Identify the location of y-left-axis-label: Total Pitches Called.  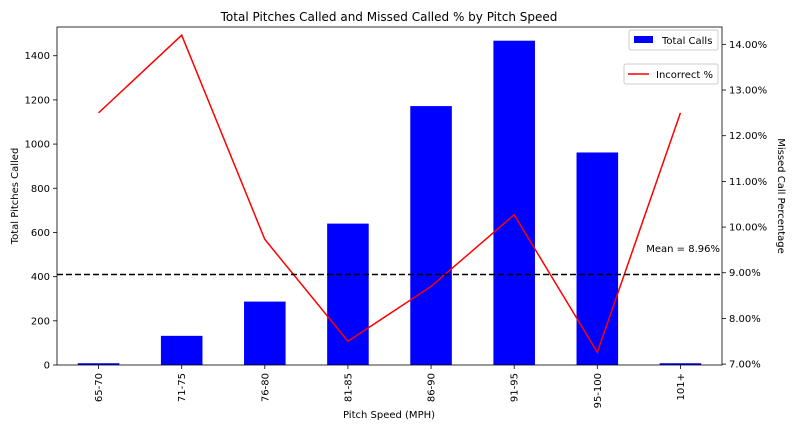
(15, 197).